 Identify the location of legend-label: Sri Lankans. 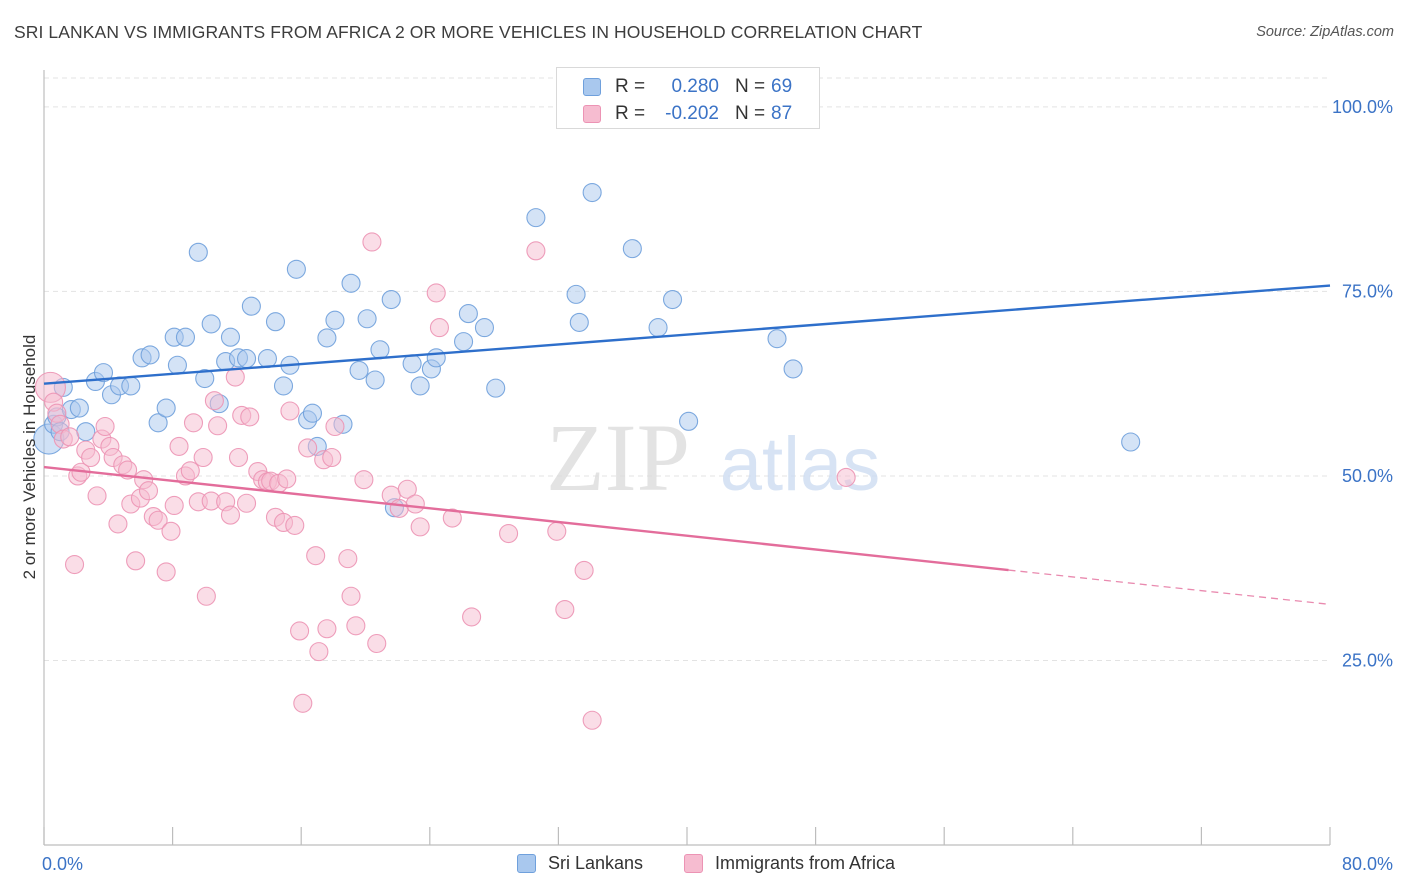
(596, 863).